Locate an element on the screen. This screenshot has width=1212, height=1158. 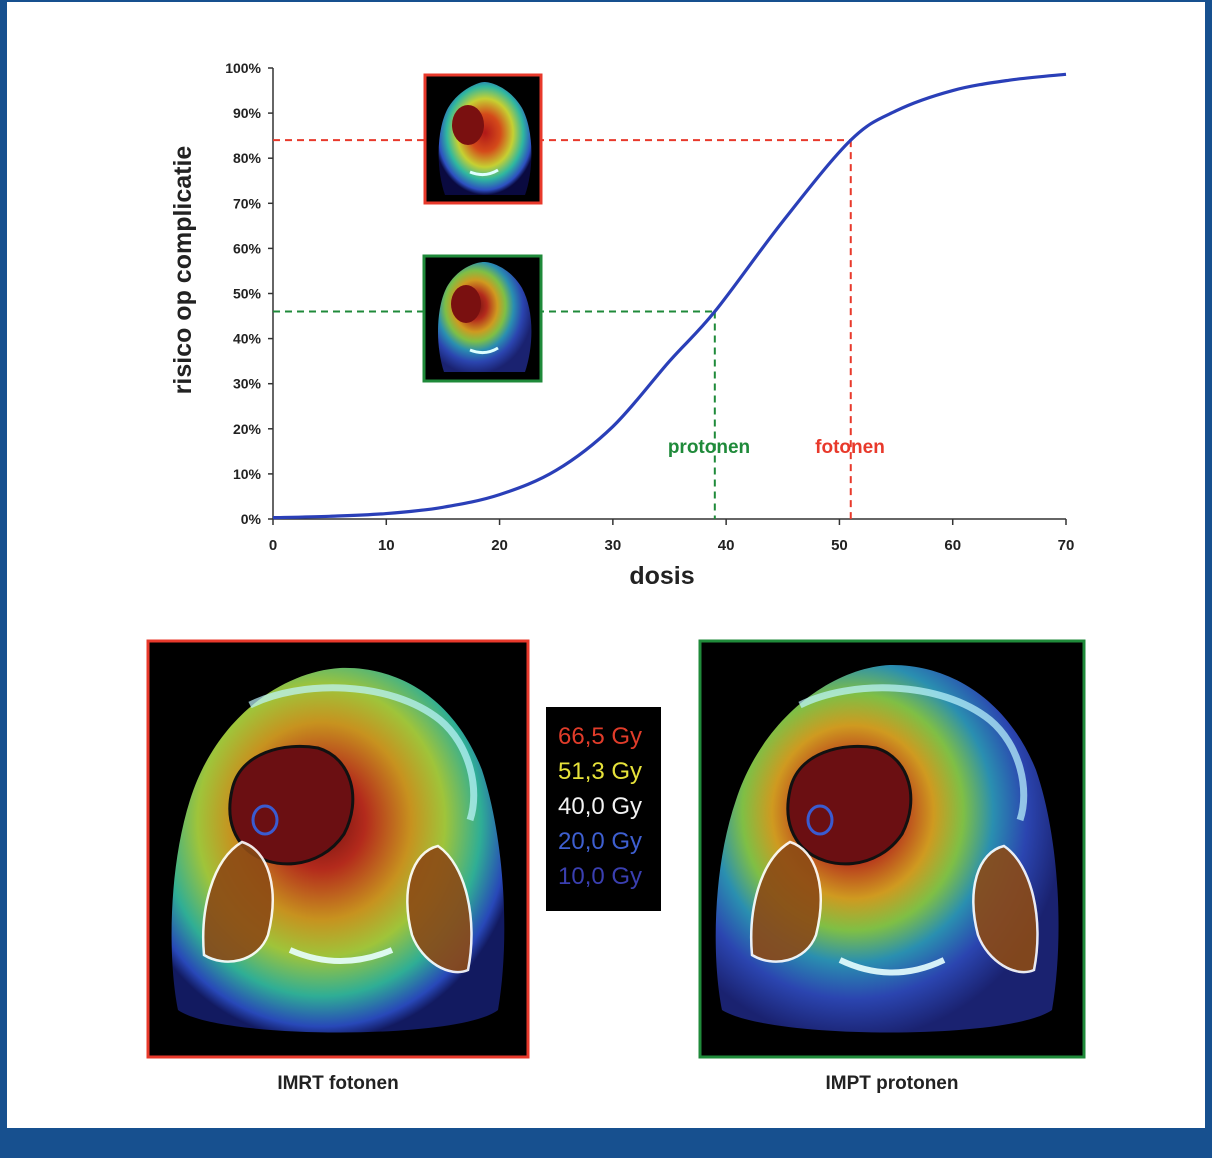
y-tick-label: 70% is located at coordinates (247, 203).